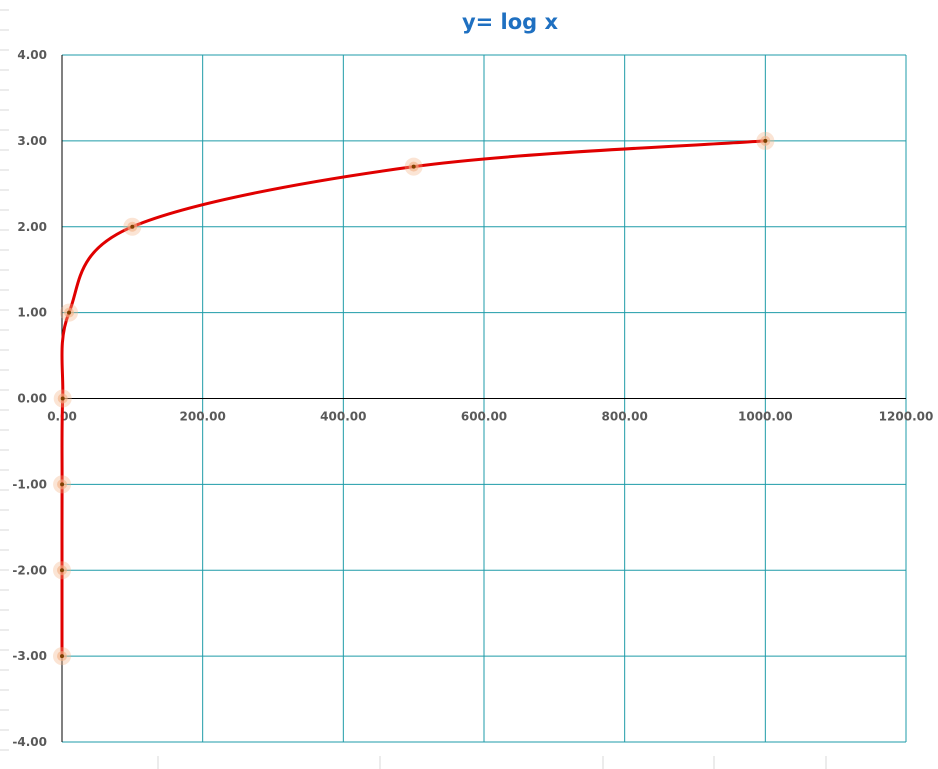  I want to click on y-tick-label: -4.00, so click(29, 742).